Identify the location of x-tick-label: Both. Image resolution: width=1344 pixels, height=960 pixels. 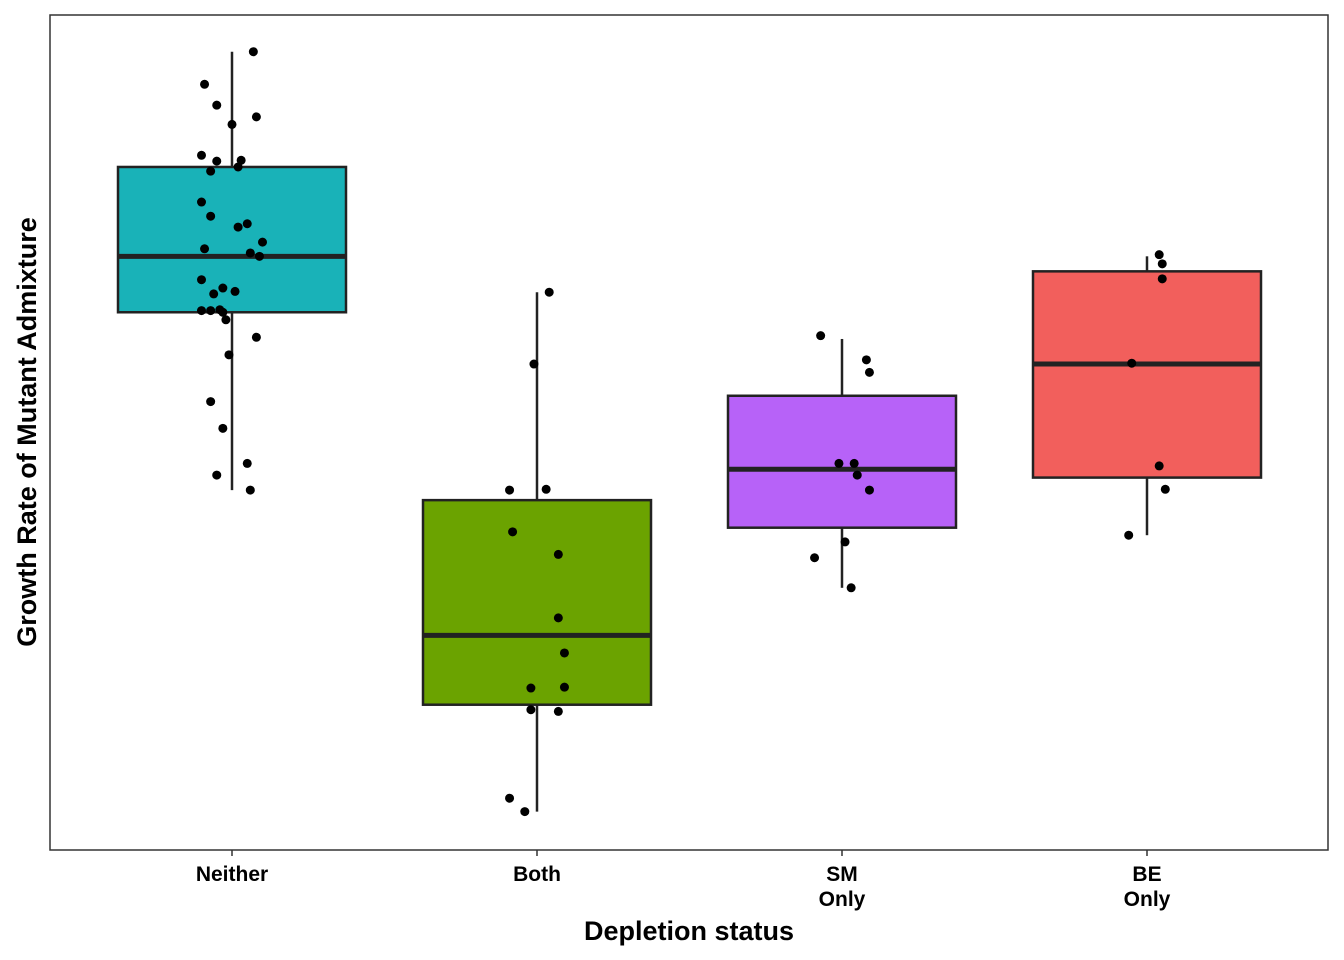
(537, 874).